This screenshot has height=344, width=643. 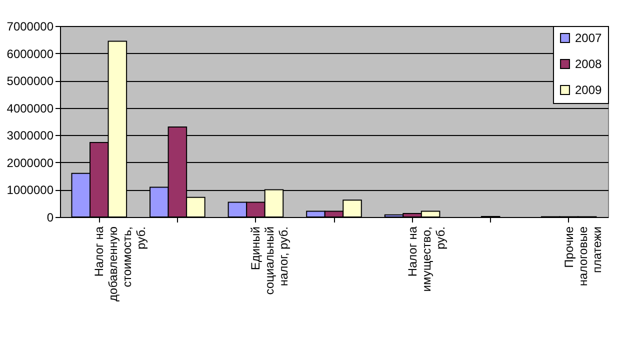 I want to click on legend-label: 2007, so click(x=588, y=38).